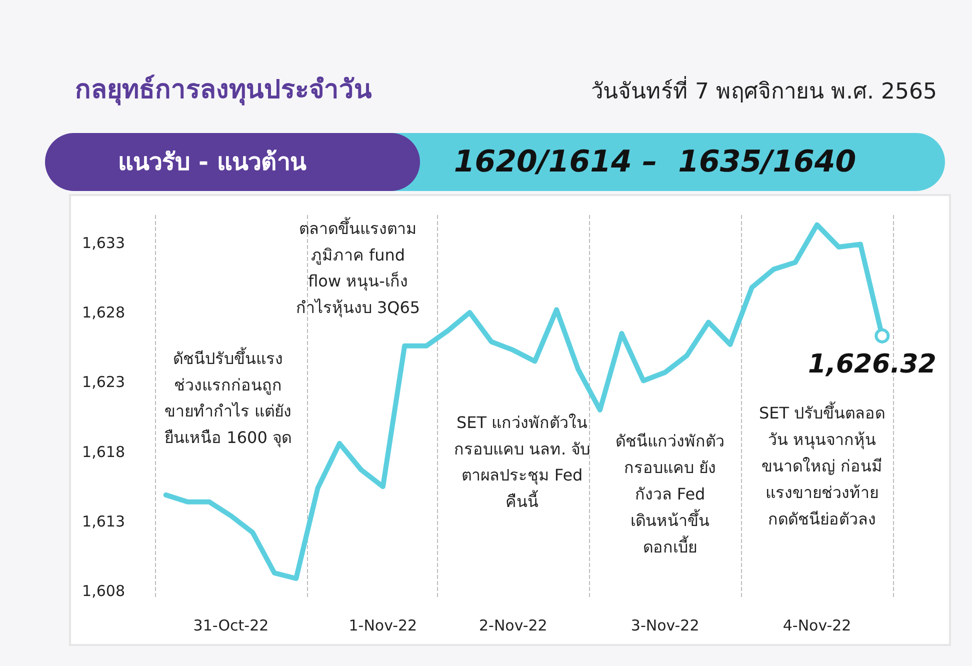  What do you see at coordinates (228, 397) in the screenshot?
I see `annotation: ดัชนีปรับขึ้นแรง ช่วงแรกก่อนถูก ขายทำกำไร แต่ยัง ยืนเหนือ 1600 จุด` at bounding box center [228, 397].